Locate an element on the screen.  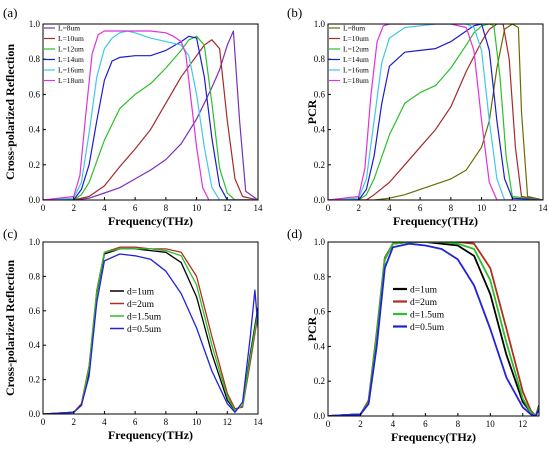
y-axis-label: PCR is located at coordinates (312, 111).